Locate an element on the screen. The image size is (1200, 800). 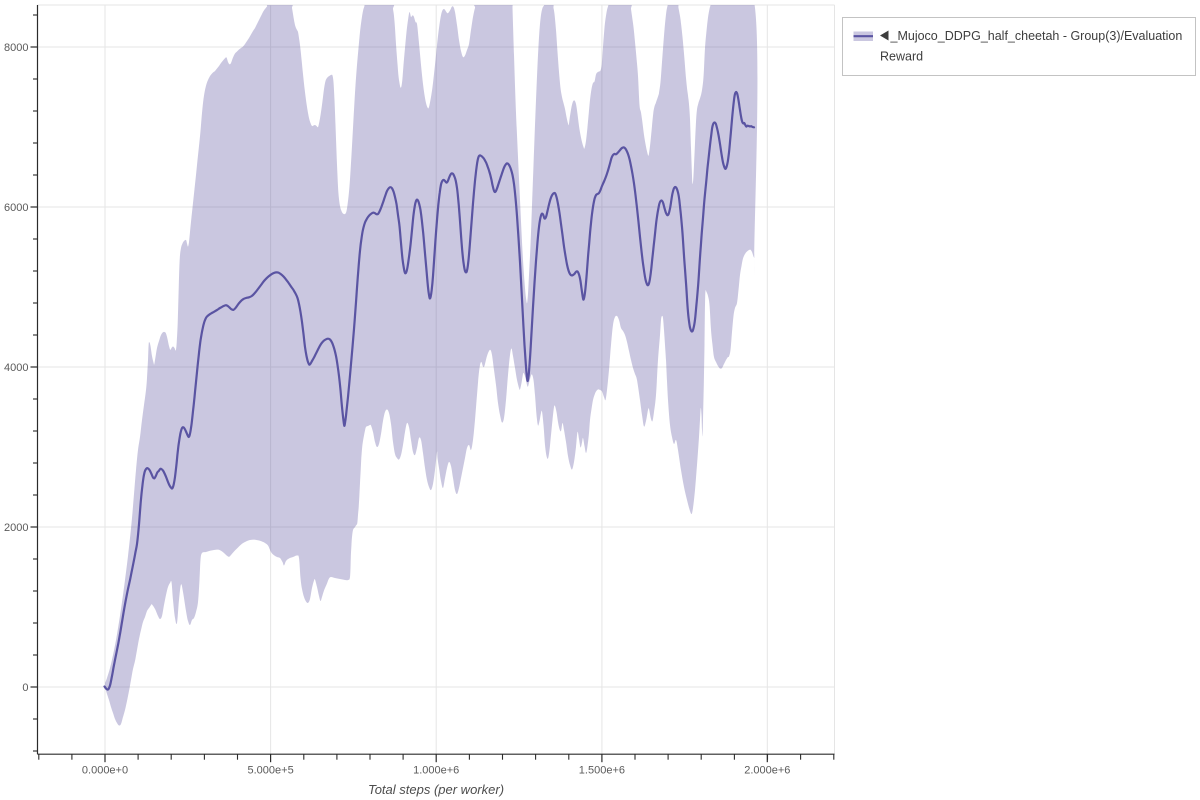
svg-text: 8000 is located at coordinates (16, 48).